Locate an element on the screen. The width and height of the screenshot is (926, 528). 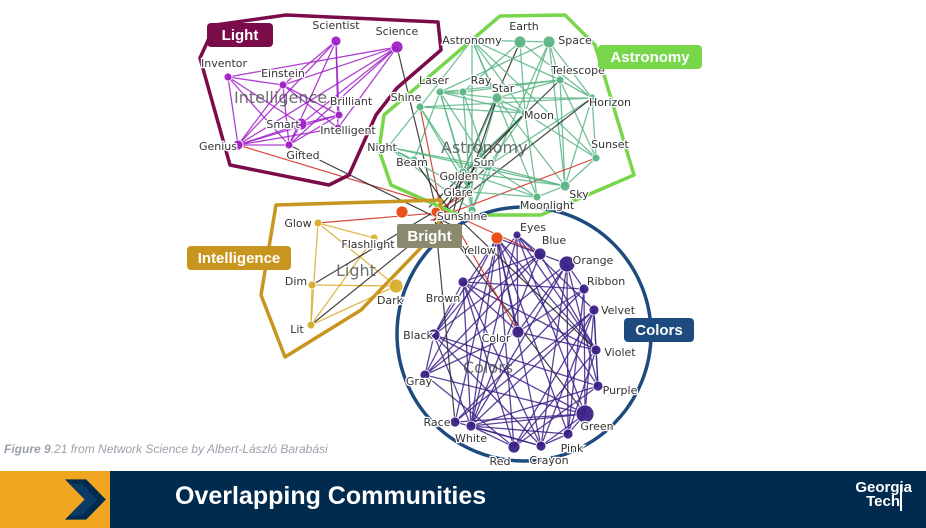
node-beam is located at coordinates (414, 160).